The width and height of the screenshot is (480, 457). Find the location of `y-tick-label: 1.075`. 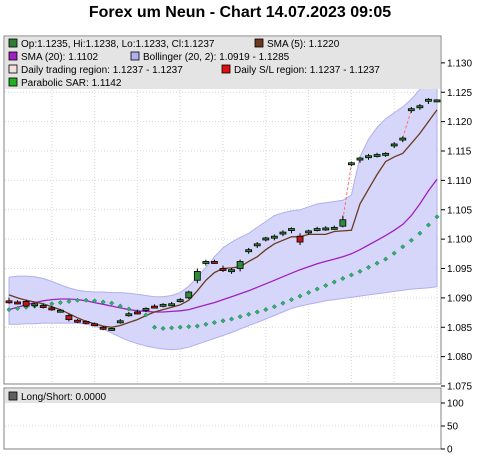

y-tick-label: 1.075 is located at coordinates (459, 387).